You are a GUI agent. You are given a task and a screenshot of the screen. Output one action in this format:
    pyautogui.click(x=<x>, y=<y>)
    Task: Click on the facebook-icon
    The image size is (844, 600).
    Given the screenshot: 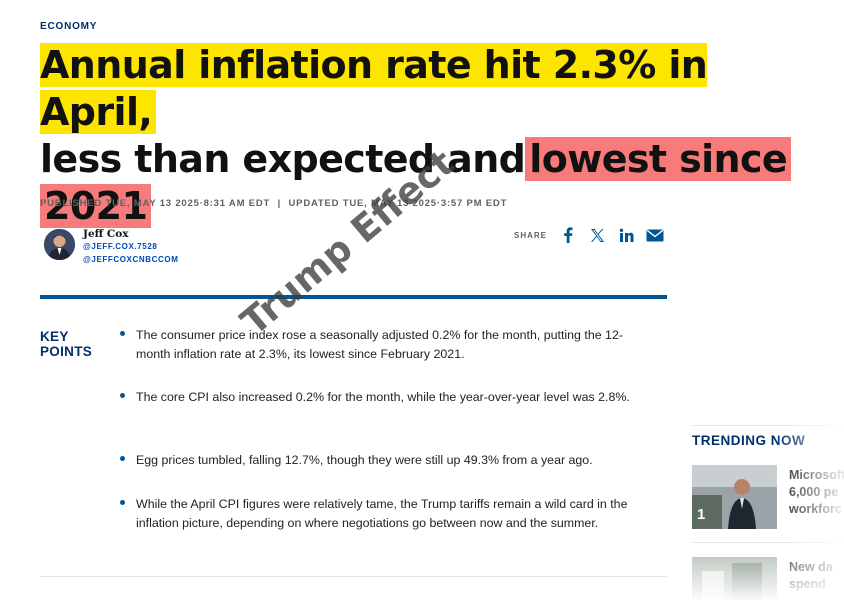 What is the action you would take?
    pyautogui.click(x=568, y=235)
    